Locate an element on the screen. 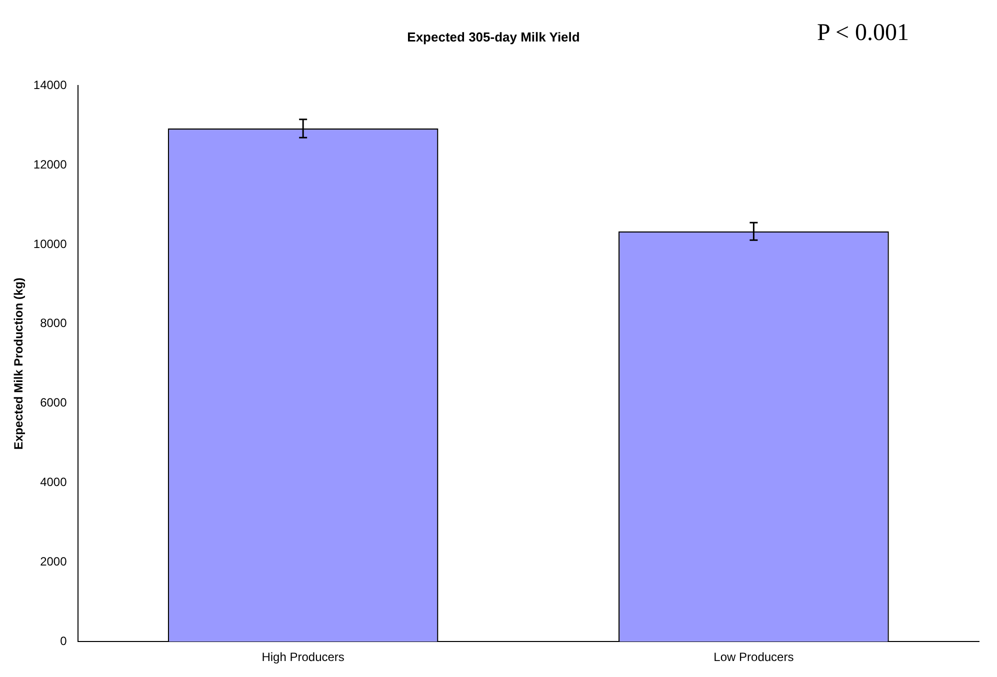 The image size is (997, 677). y-tick-label: 12000 is located at coordinates (50, 164).